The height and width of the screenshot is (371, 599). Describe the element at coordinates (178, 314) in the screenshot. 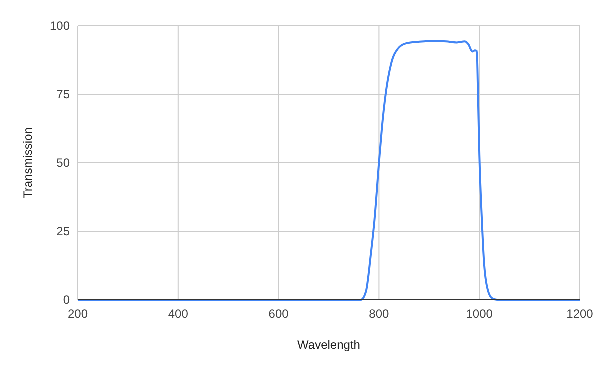

I see `x-tick-label: 400` at that location.